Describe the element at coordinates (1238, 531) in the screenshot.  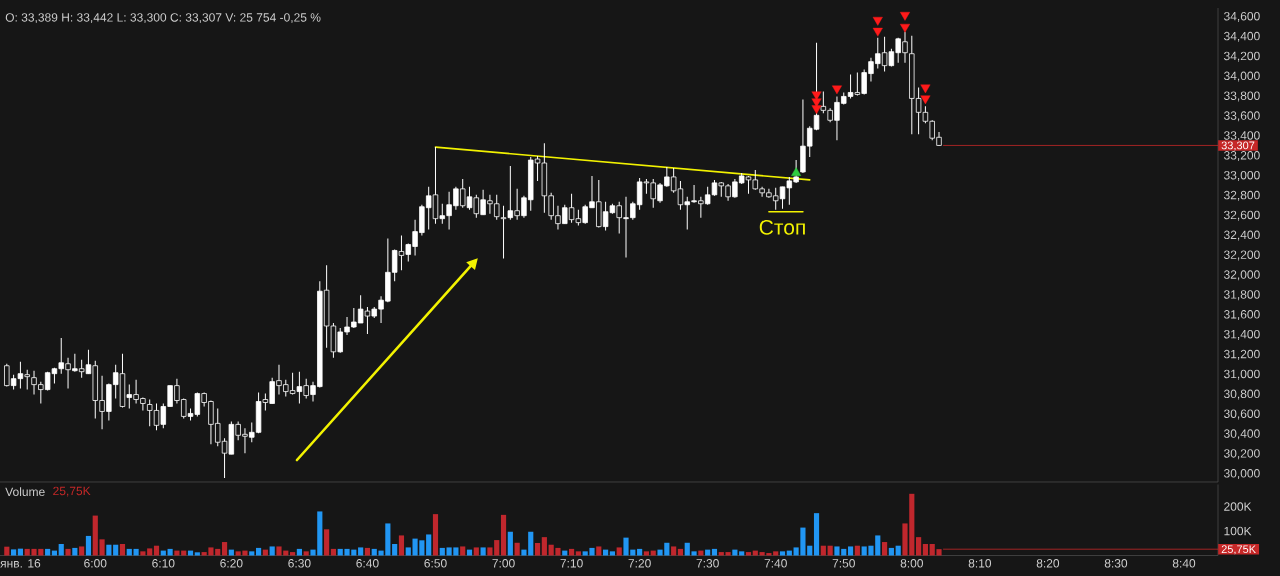
I see `y-tick-label: 100K` at that location.